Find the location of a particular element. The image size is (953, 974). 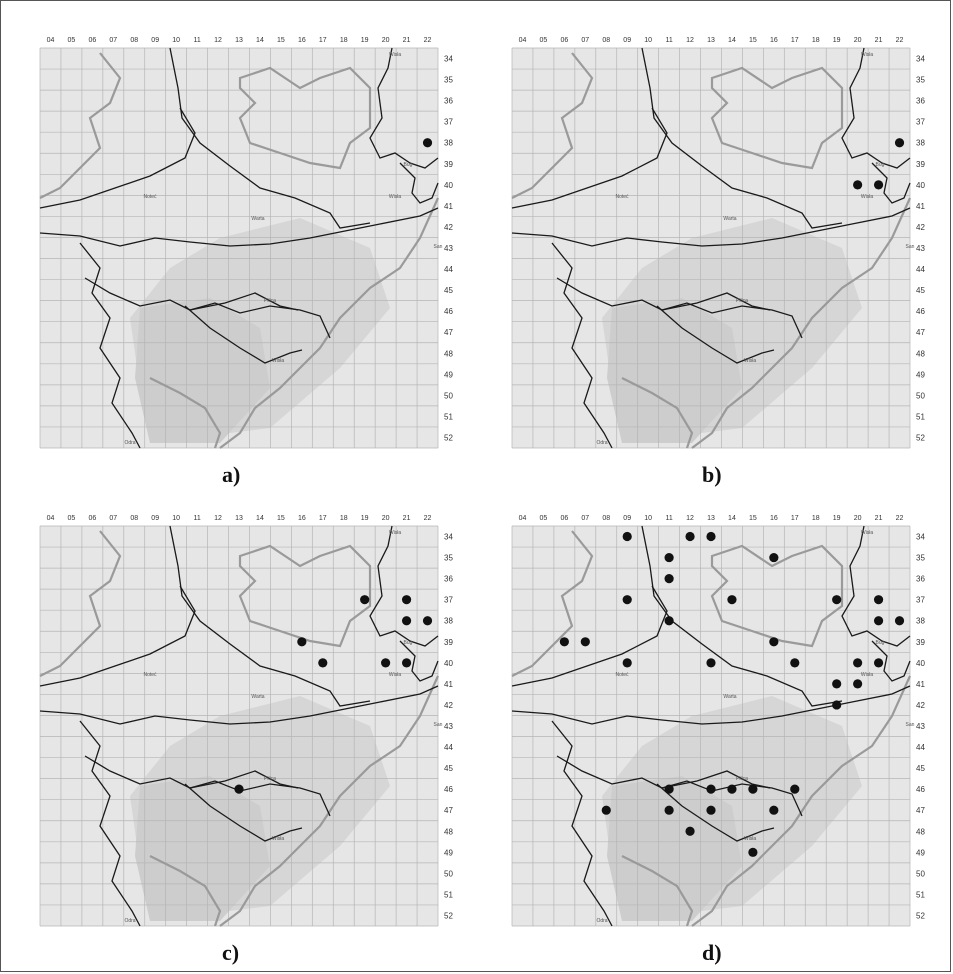

column-tick-label: 09 is located at coordinates (627, 518).